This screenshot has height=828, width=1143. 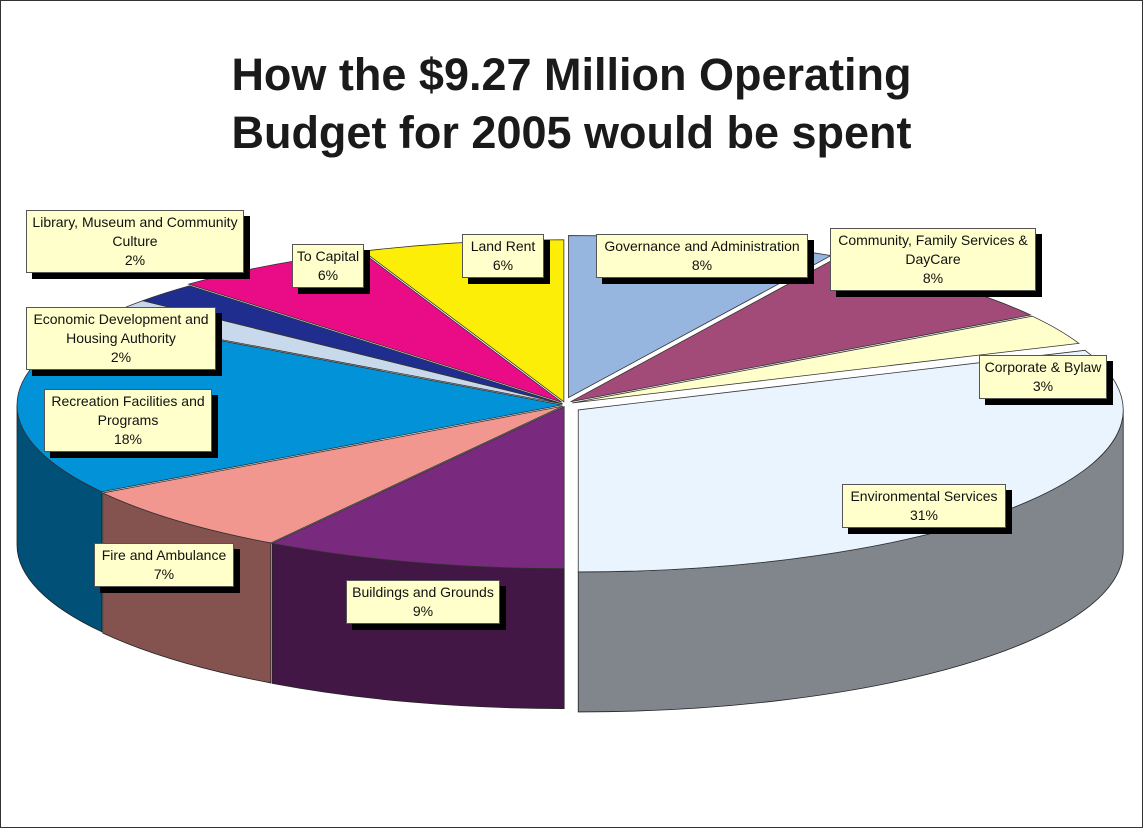 I want to click on slice-fire, so click(x=332, y=474).